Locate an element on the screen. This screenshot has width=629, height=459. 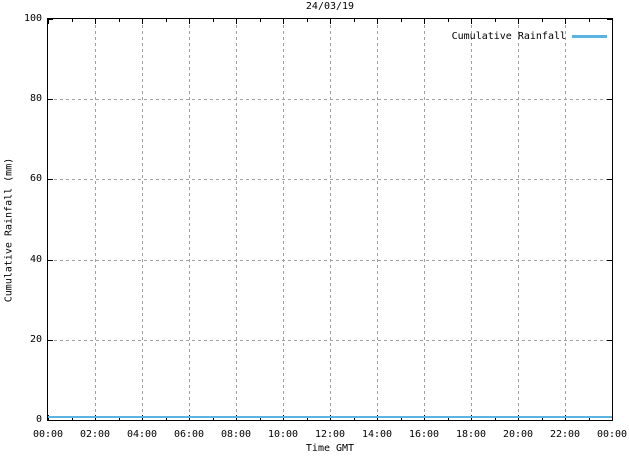
legend-line-sample is located at coordinates (589, 36).